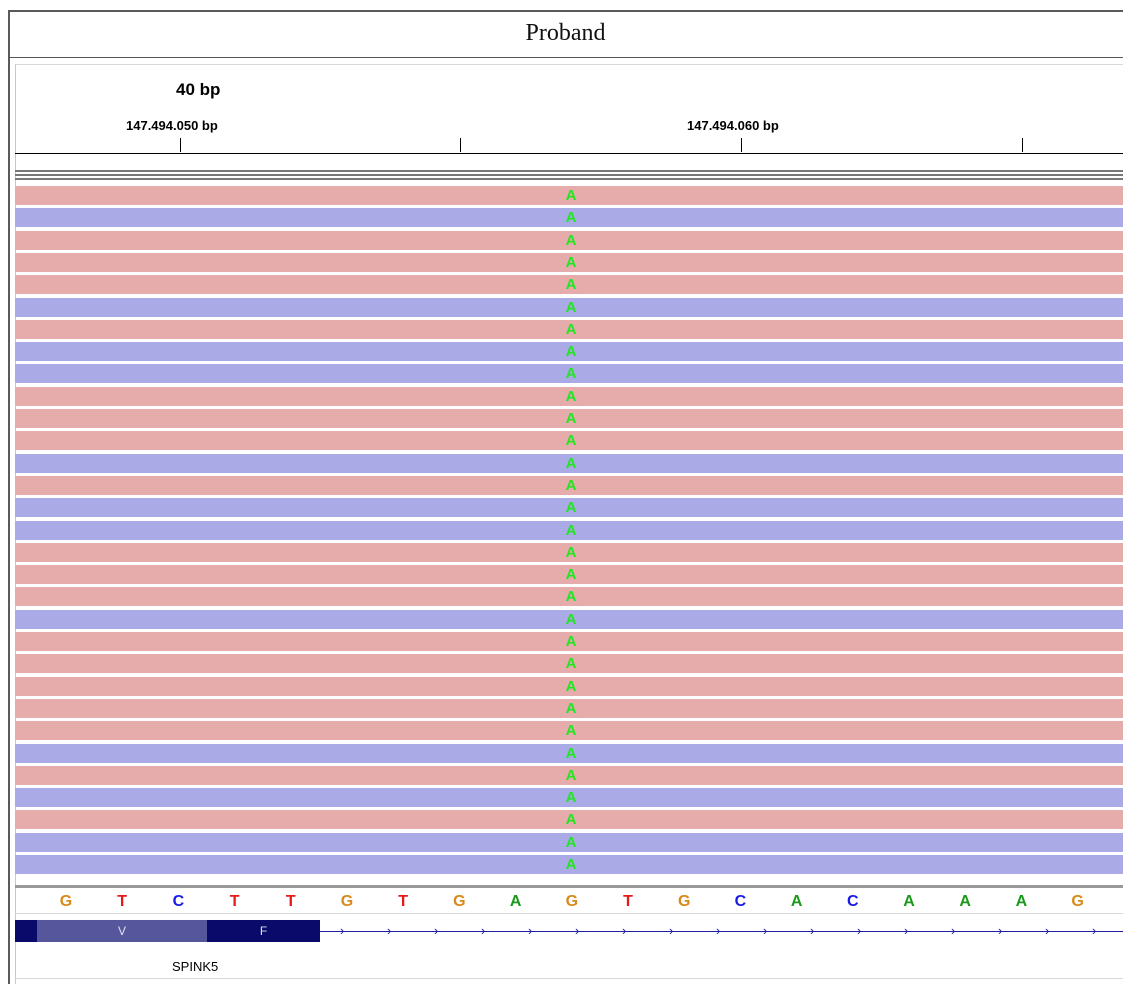 This screenshot has height=984, width=1123. Describe the element at coordinates (263, 931) in the screenshot. I see `exon-f: F` at that location.